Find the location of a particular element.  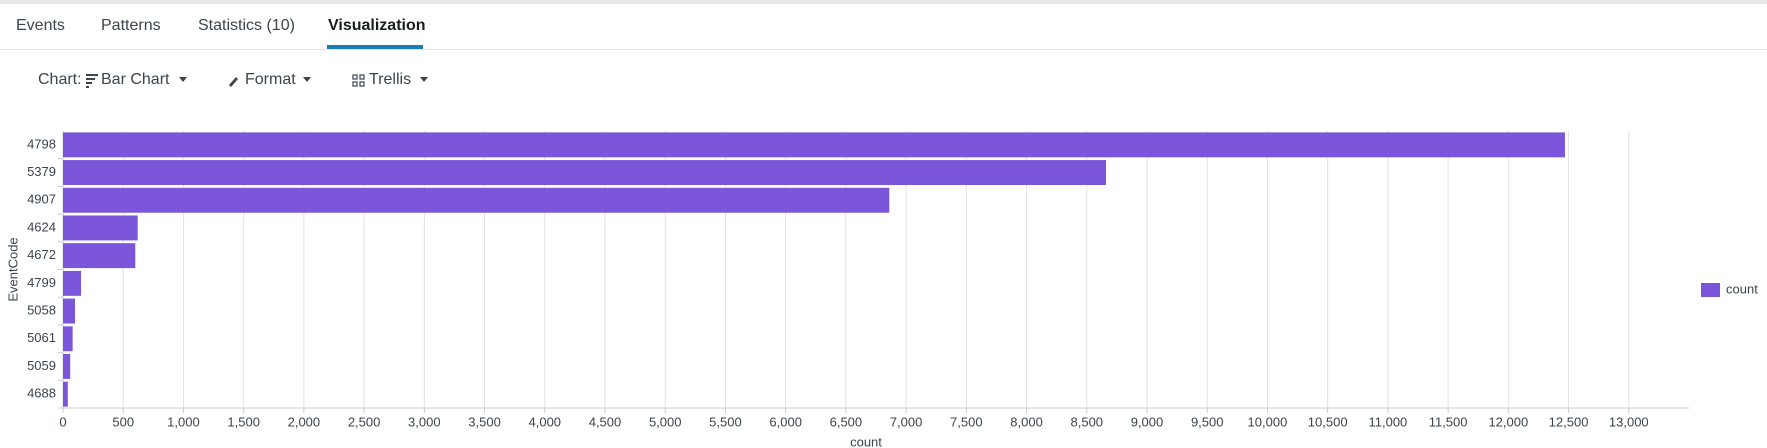

x-tick-label: 3,500 is located at coordinates (484, 421).